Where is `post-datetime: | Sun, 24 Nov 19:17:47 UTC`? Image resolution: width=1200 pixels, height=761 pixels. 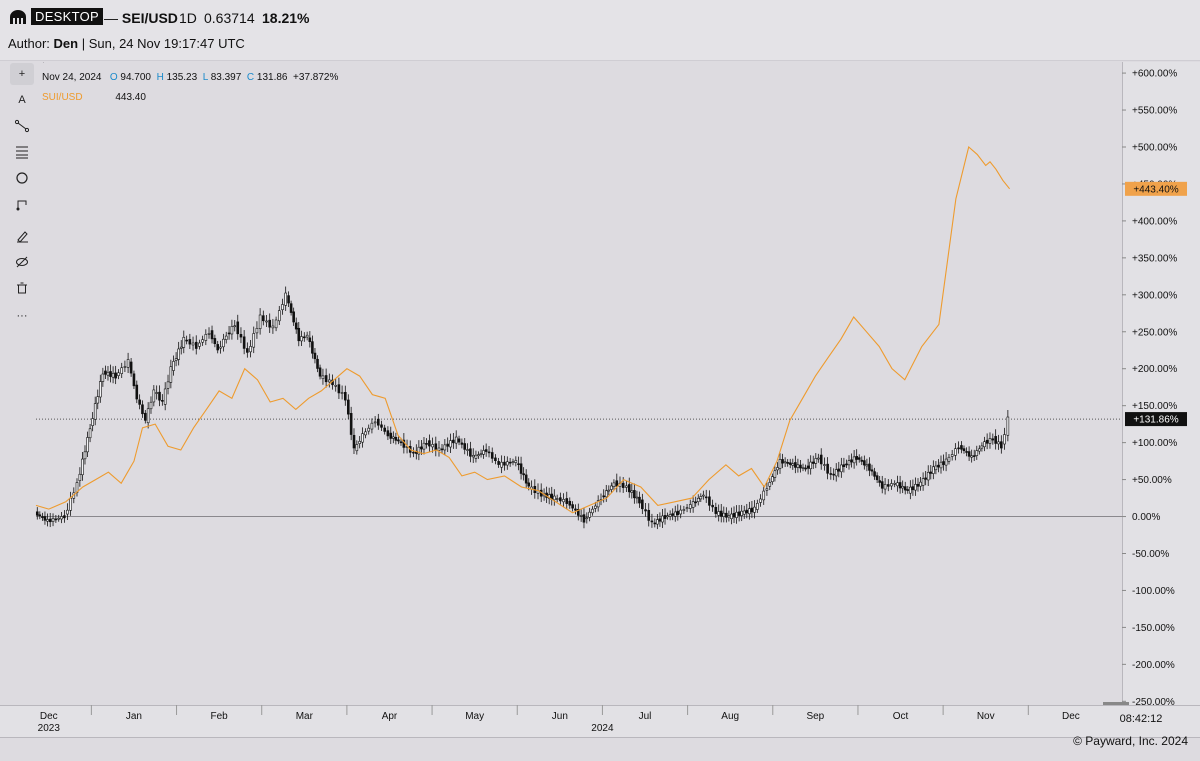
post-datetime: | Sun, 24 Nov 19:17:47 UTC is located at coordinates (163, 43).